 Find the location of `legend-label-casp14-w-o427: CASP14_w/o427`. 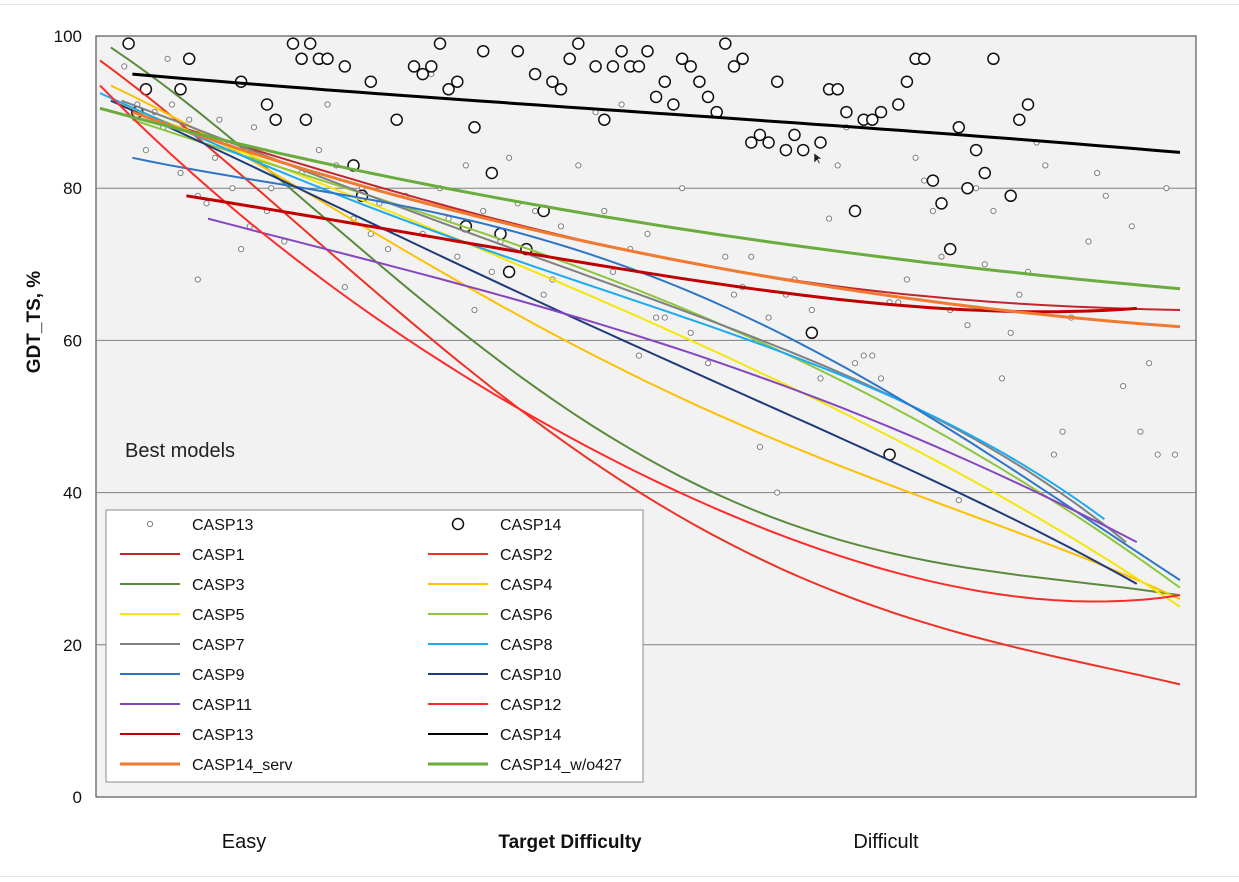

legend-label-casp14-w-o427: CASP14_w/o427 is located at coordinates (561, 765).